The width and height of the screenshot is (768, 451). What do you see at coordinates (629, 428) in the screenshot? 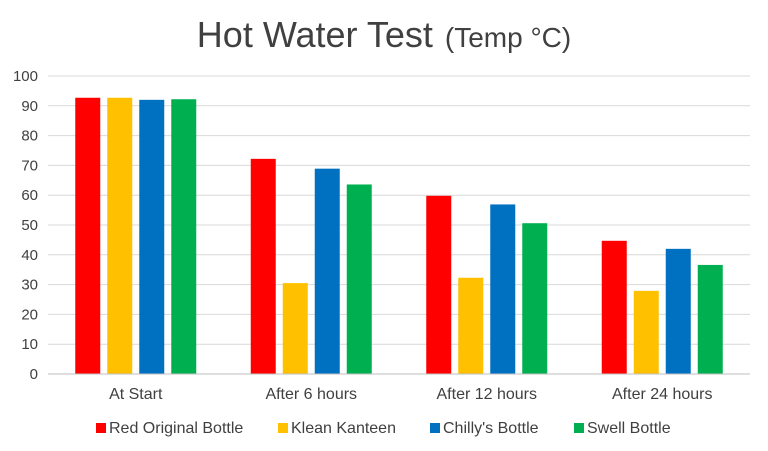
I see `legend-label: Swell Bottle` at bounding box center [629, 428].